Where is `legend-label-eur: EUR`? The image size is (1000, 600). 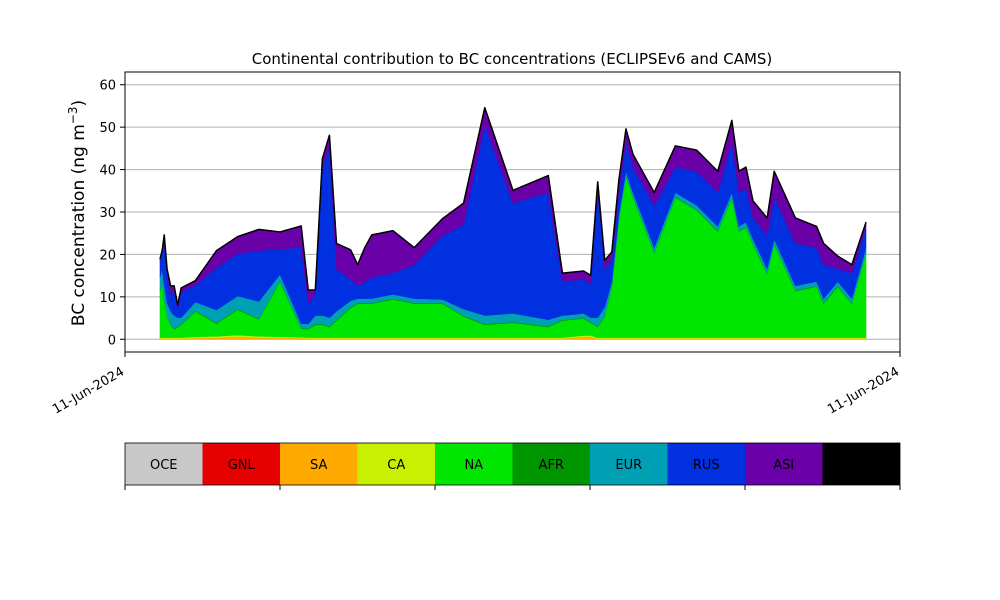 legend-label-eur: EUR is located at coordinates (628, 465).